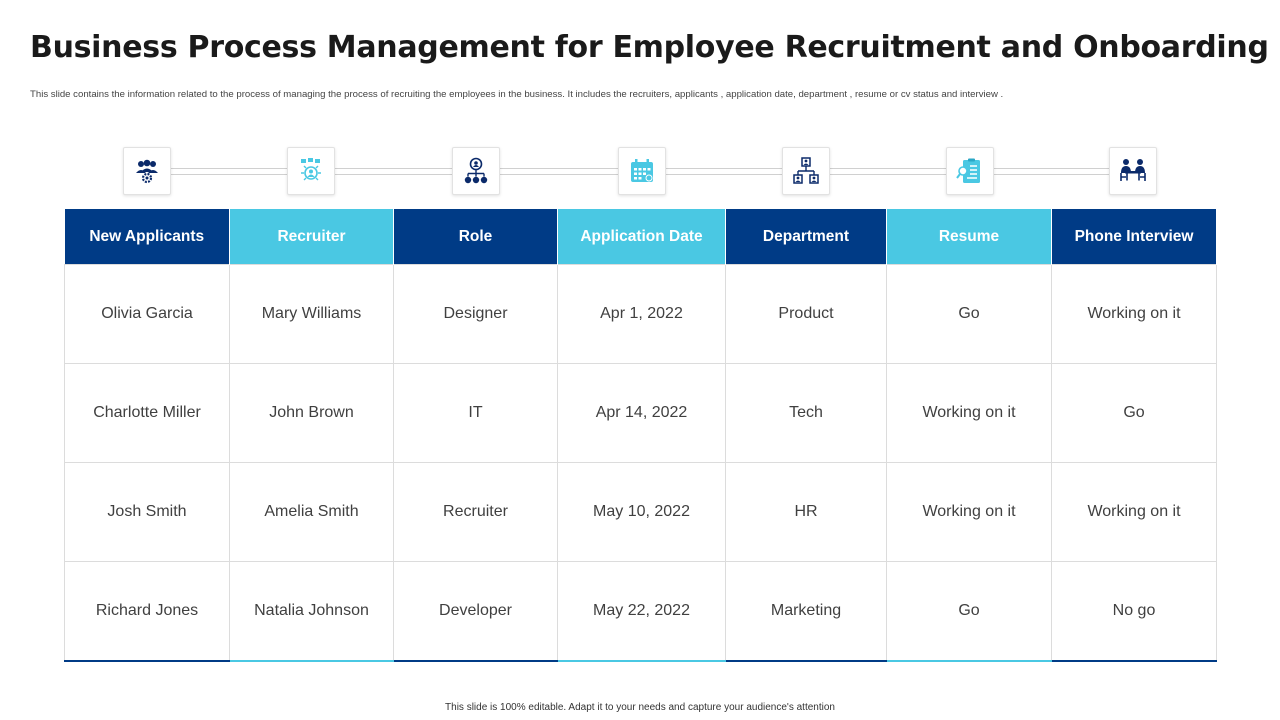 The image size is (1280, 720). Describe the element at coordinates (147, 237) in the screenshot. I see `header-new-applicants: New Applicants` at that location.